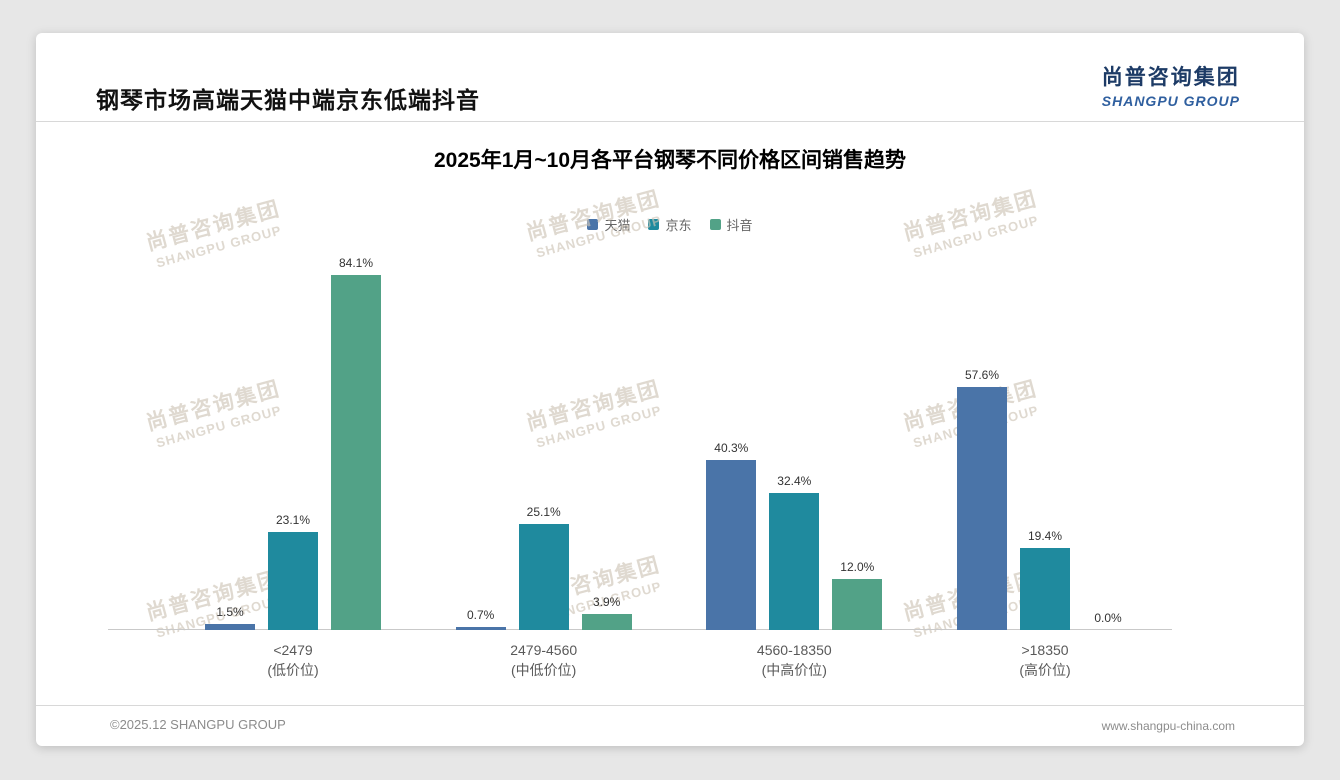 This screenshot has width=1340, height=780. I want to click on bar-slot: 84.1%, so click(356, 440).